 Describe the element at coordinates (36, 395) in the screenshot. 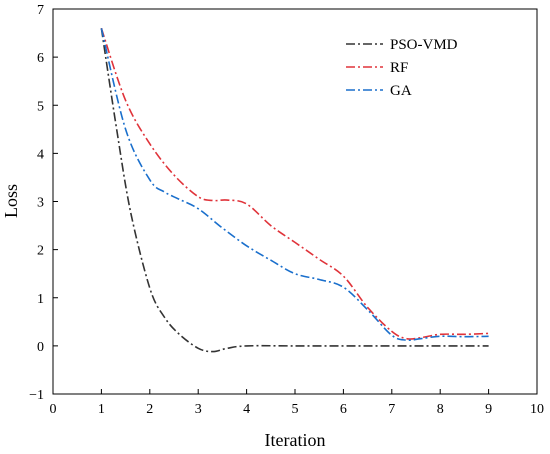

I see `y-tick-label: −1` at that location.